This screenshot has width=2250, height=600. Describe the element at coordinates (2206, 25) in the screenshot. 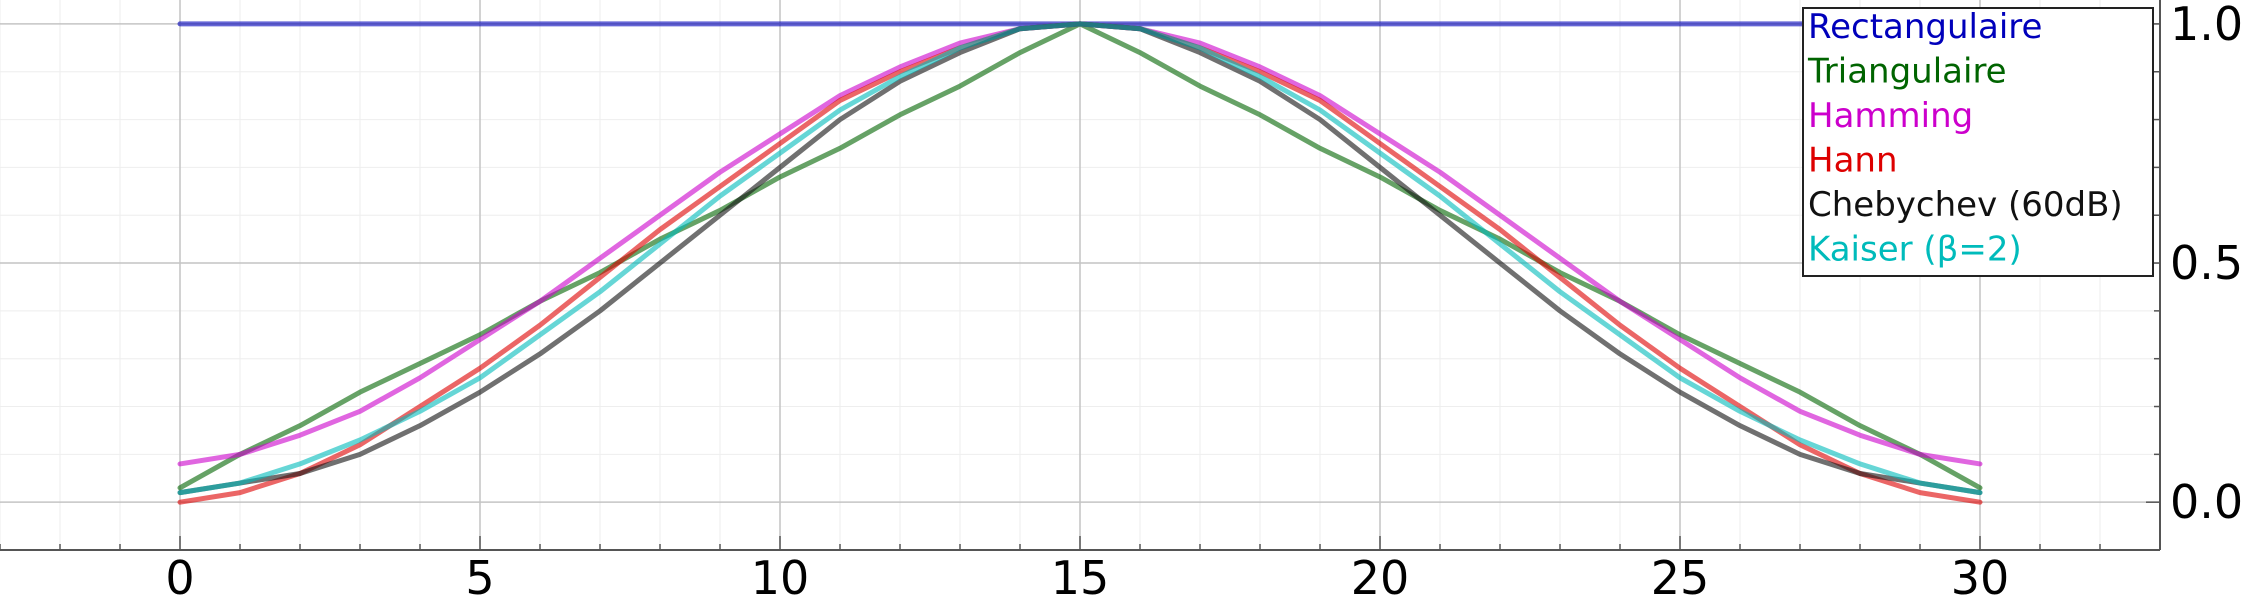

I see `y-tick-label: 1.0` at that location.